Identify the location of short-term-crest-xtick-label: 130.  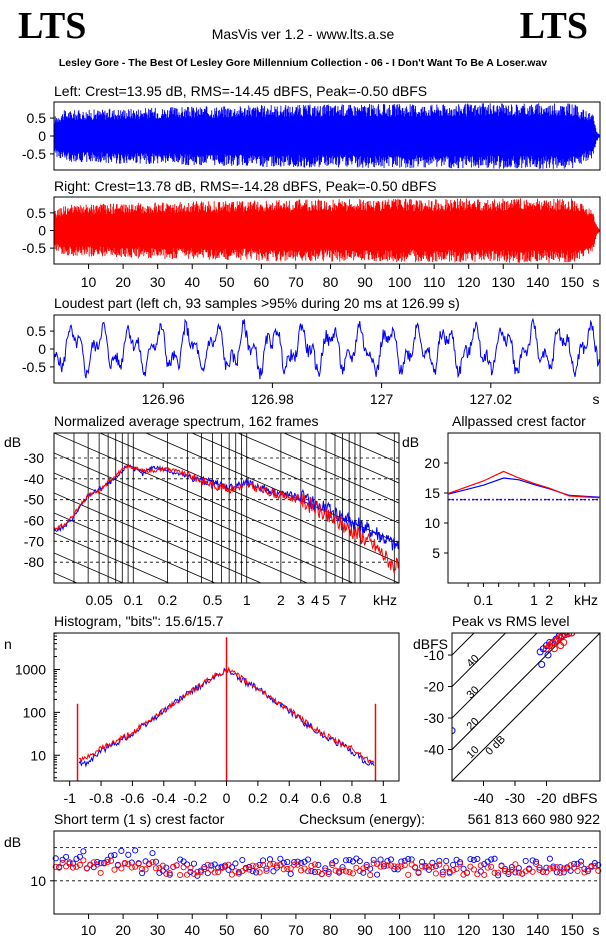
(504, 930).